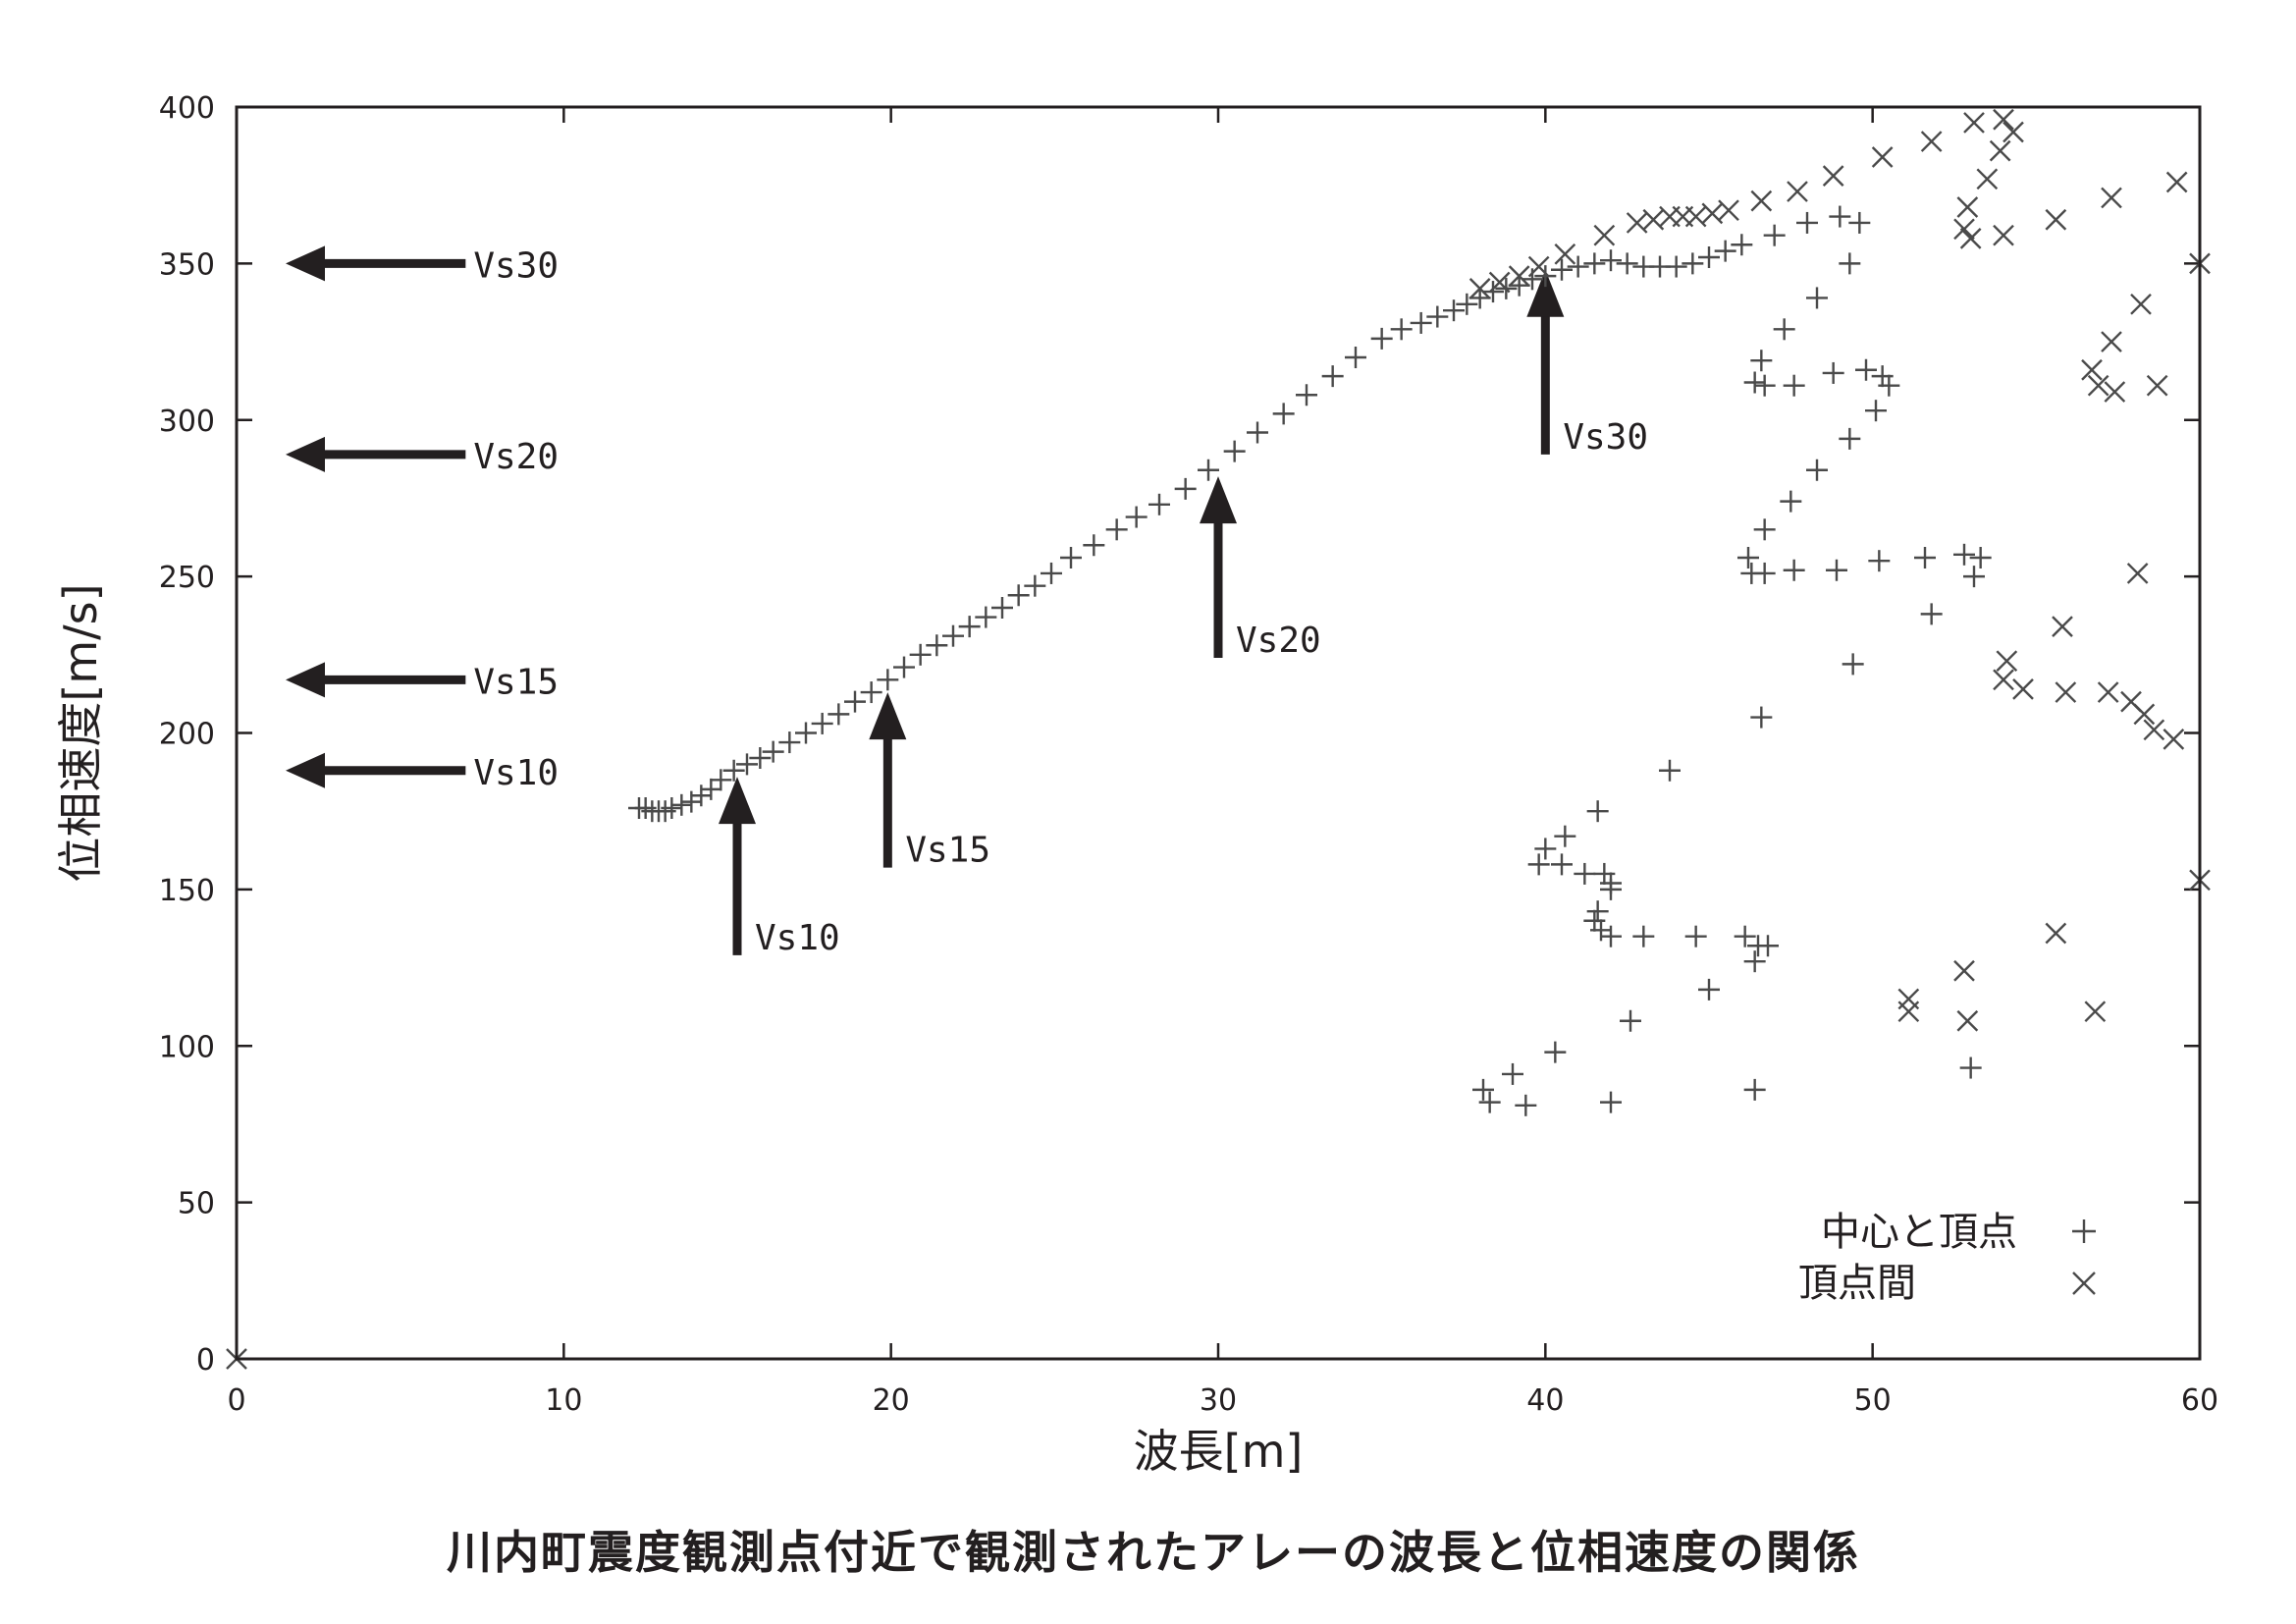 The height and width of the screenshot is (1624, 2296). I want to click on y-tick-label: 400, so click(187, 108).